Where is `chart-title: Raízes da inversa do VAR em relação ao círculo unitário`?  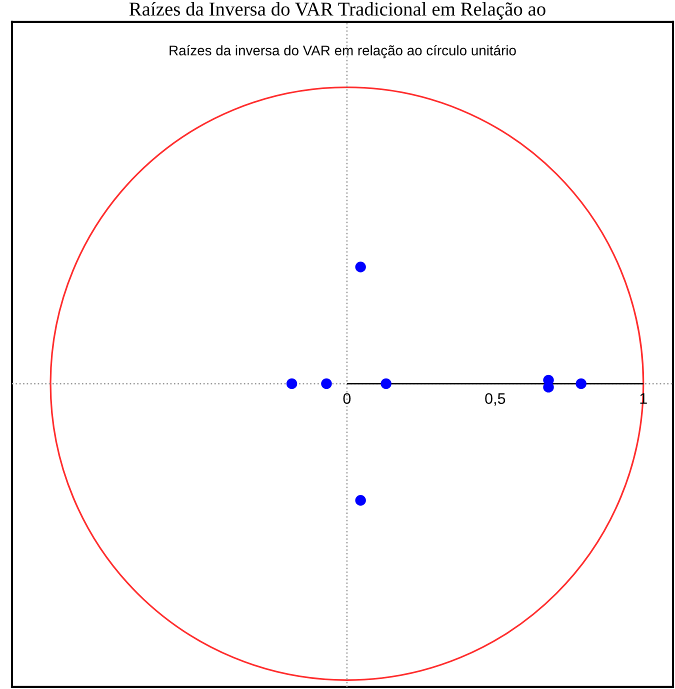
chart-title: Raízes da inversa do VAR em relação ao círculo unitário is located at coordinates (343, 51).